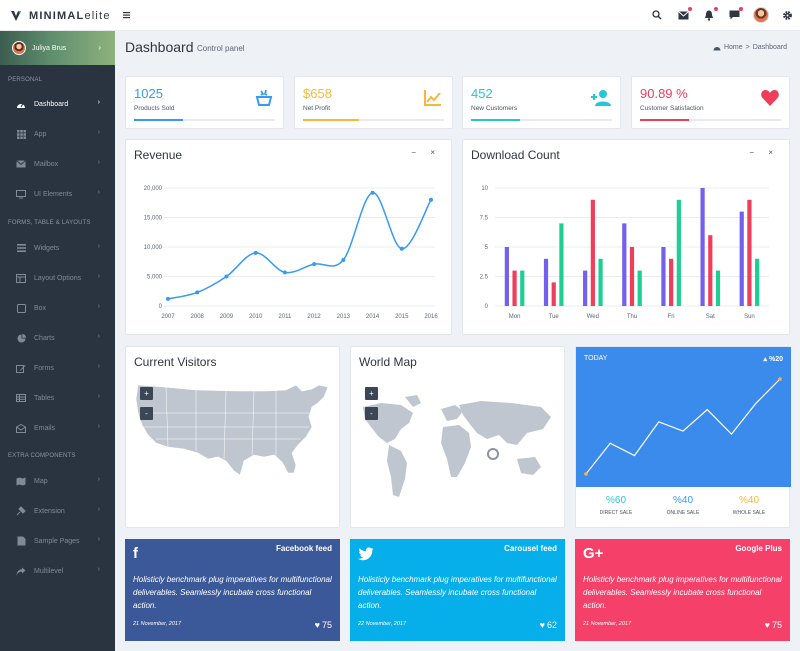  Describe the element at coordinates (21, 511) in the screenshot. I see `plug-icon` at that location.